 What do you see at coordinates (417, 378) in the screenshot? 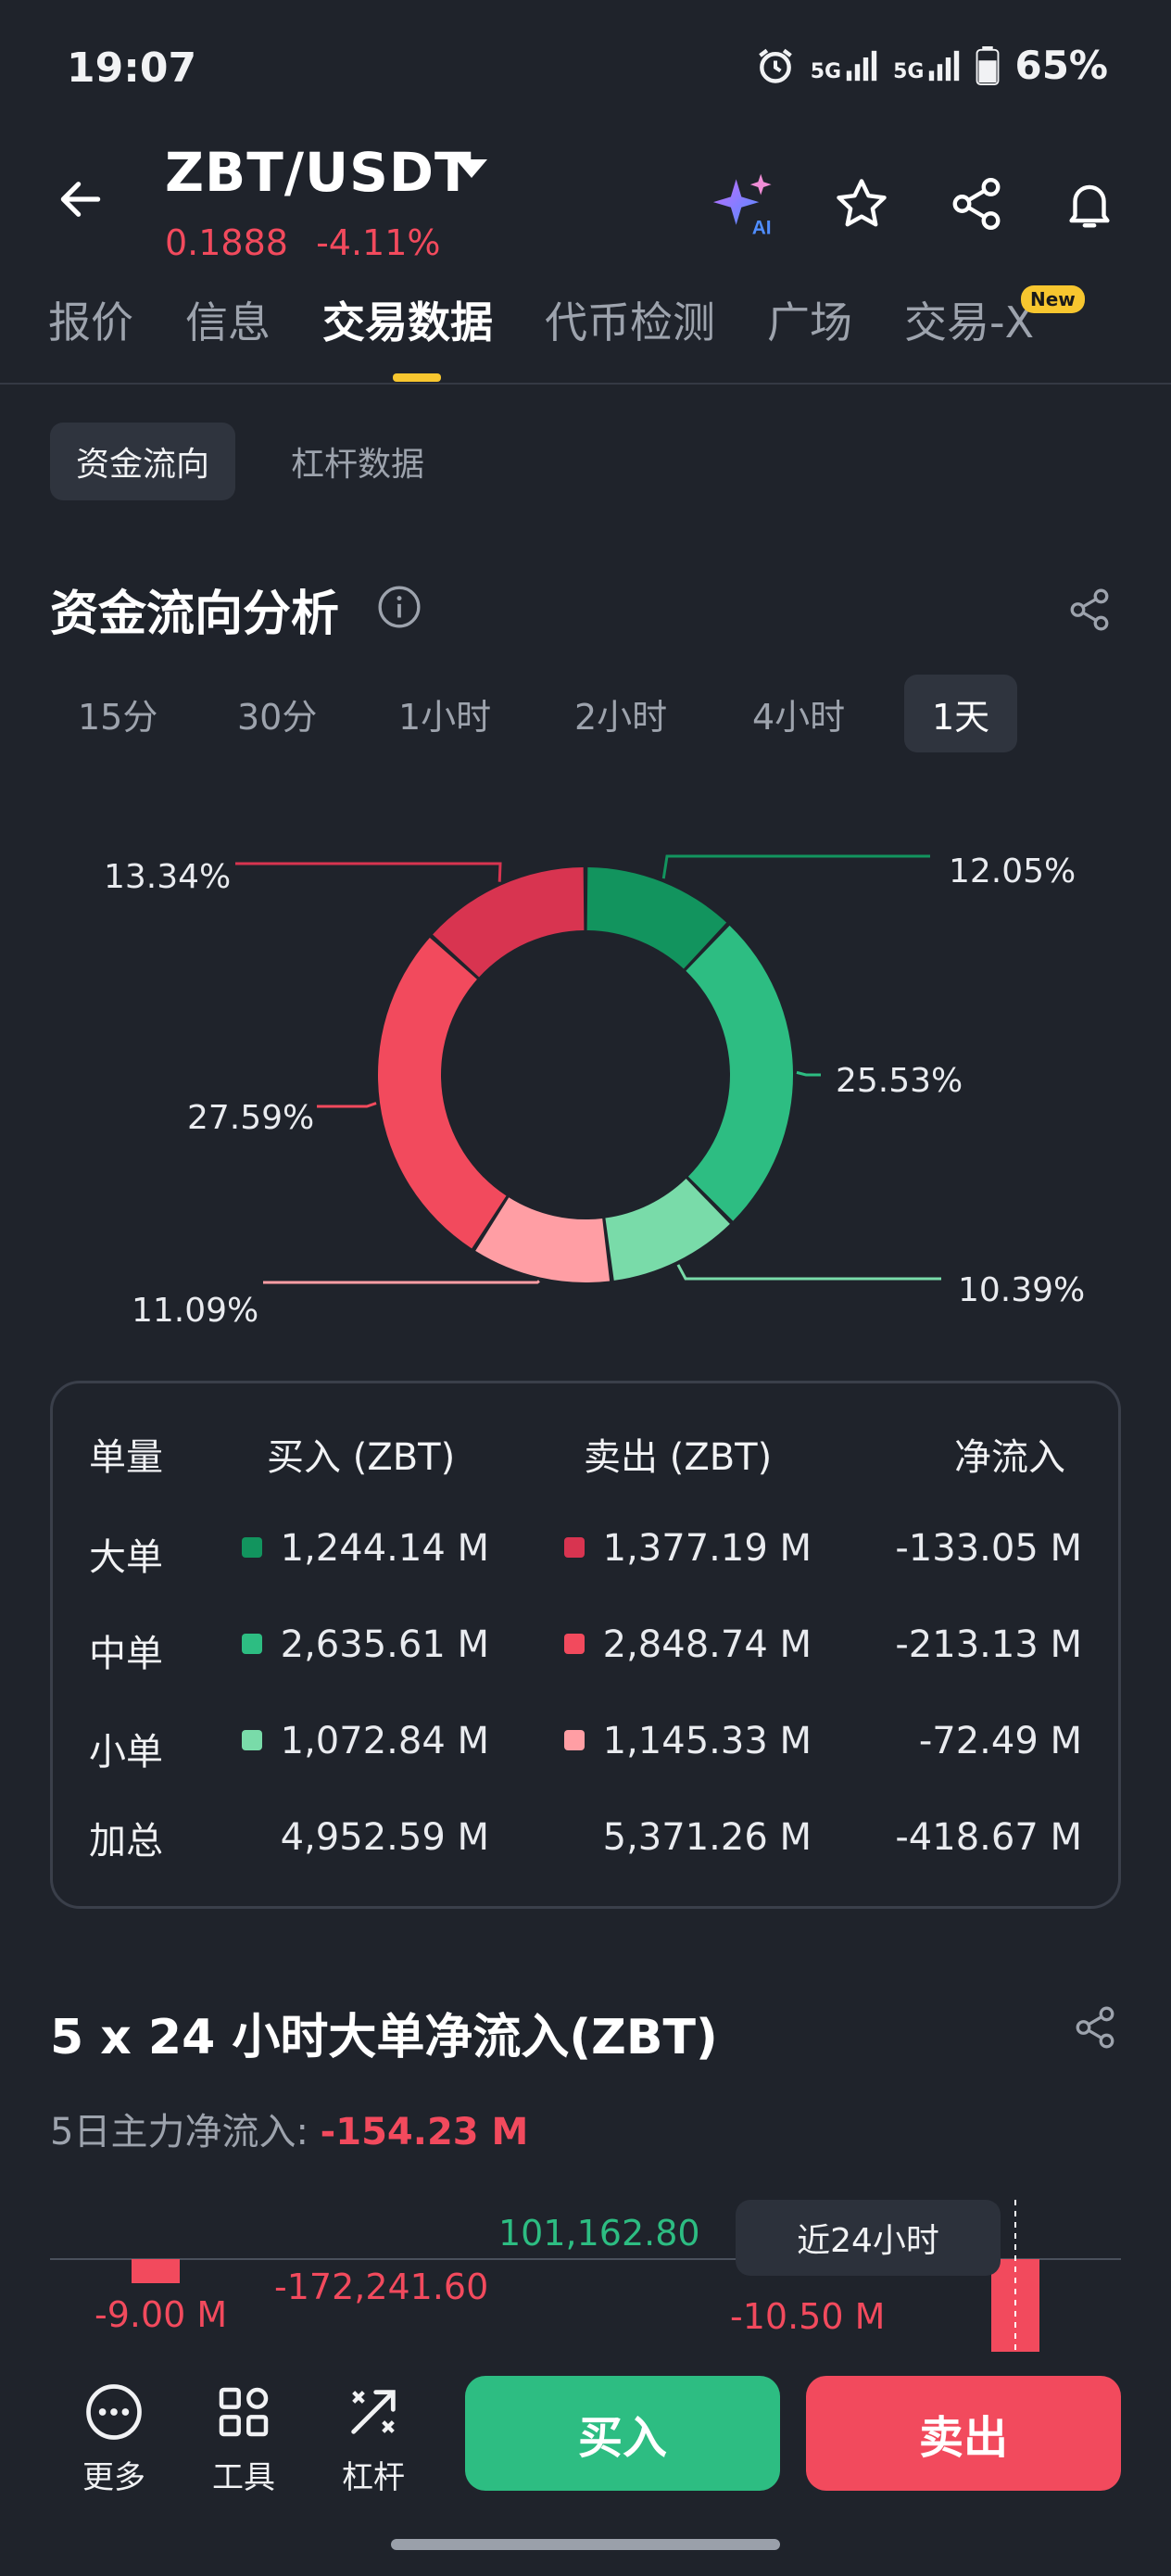
I see `active-tab-indicator` at bounding box center [417, 378].